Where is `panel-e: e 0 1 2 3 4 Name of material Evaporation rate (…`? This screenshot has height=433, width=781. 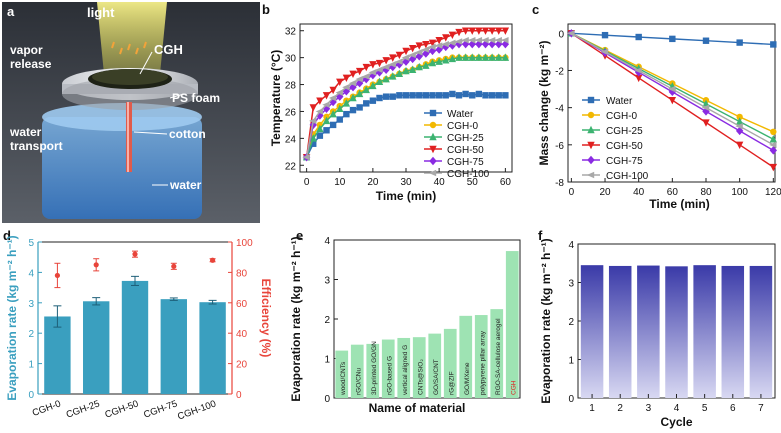
panel-e: e 0 1 2 3 4 Name of material Evaporation rate (… is located at coordinates (405, 321).